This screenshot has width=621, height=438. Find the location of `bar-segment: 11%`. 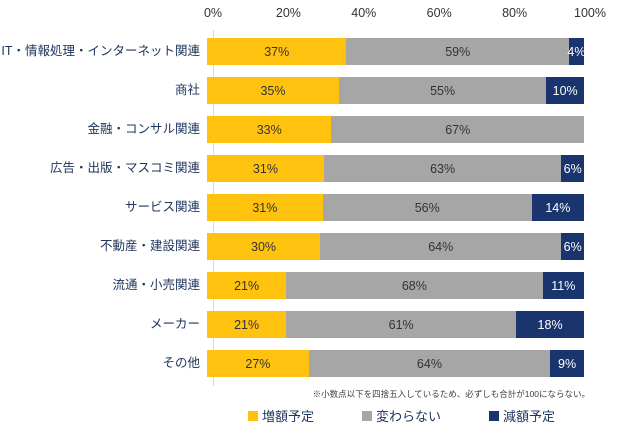

bar-segment: 11% is located at coordinates (563, 285).